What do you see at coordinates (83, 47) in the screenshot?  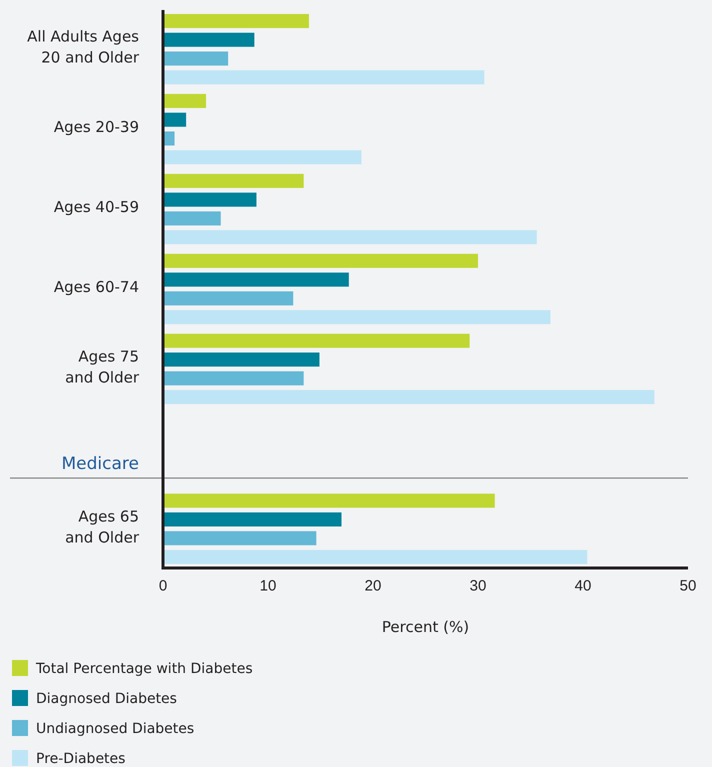 I see `y-tick-label: All Adults Ages 20 and Older` at bounding box center [83, 47].